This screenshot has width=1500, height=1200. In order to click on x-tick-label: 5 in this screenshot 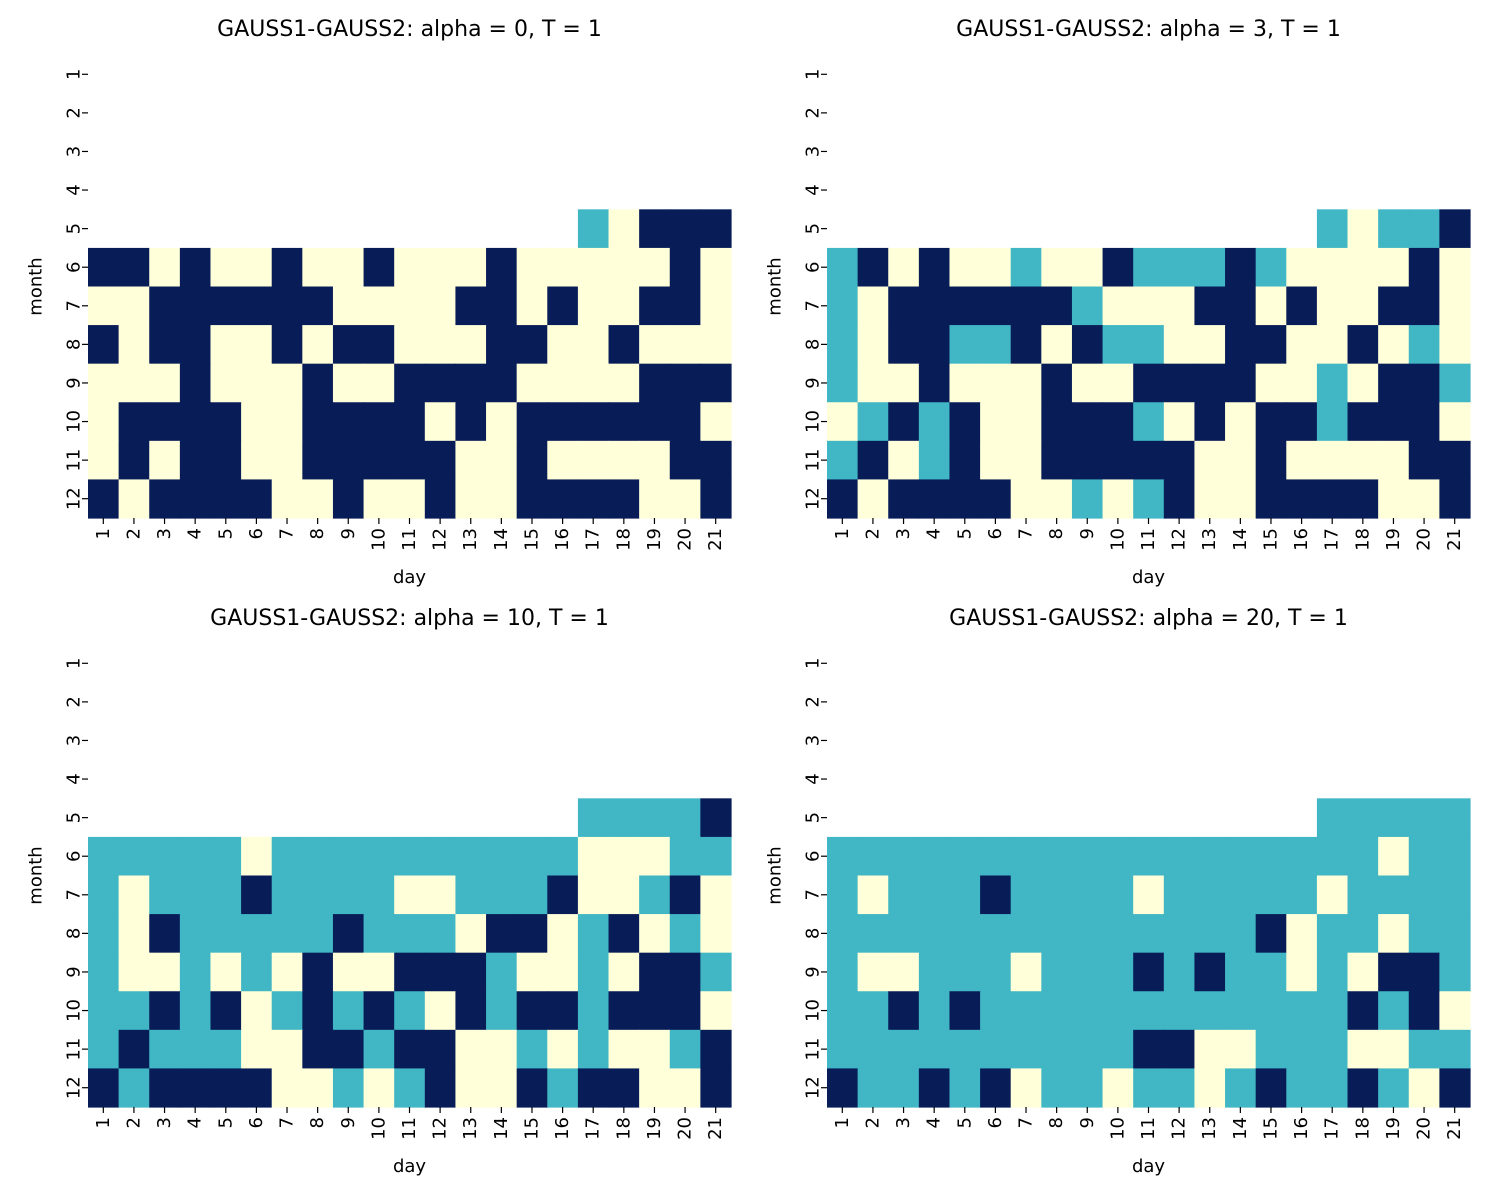, I will do `click(964, 533)`.